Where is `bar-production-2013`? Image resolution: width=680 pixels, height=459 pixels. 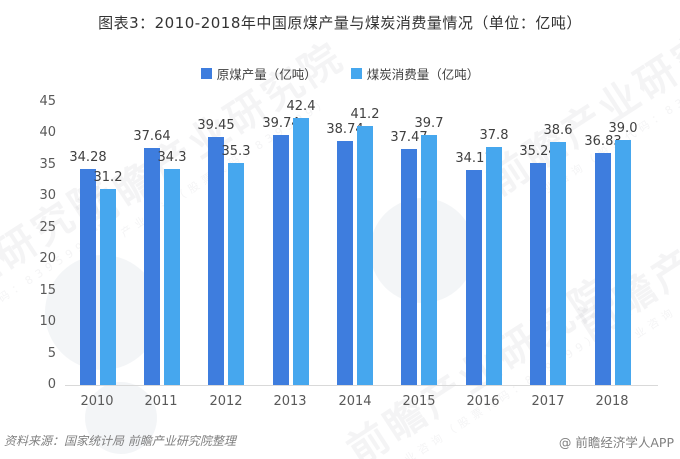 bar-production-2013 is located at coordinates (281, 260).